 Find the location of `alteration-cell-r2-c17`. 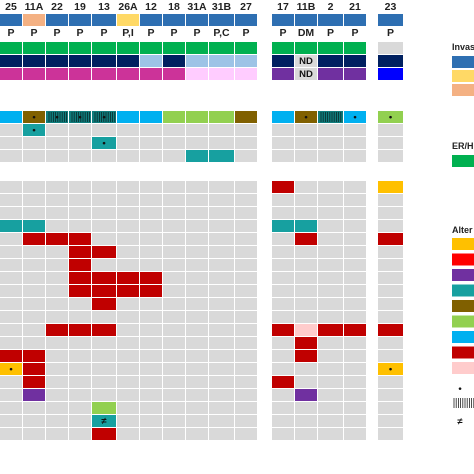

alteration-cell-r2-c17 is located at coordinates (283, 213).